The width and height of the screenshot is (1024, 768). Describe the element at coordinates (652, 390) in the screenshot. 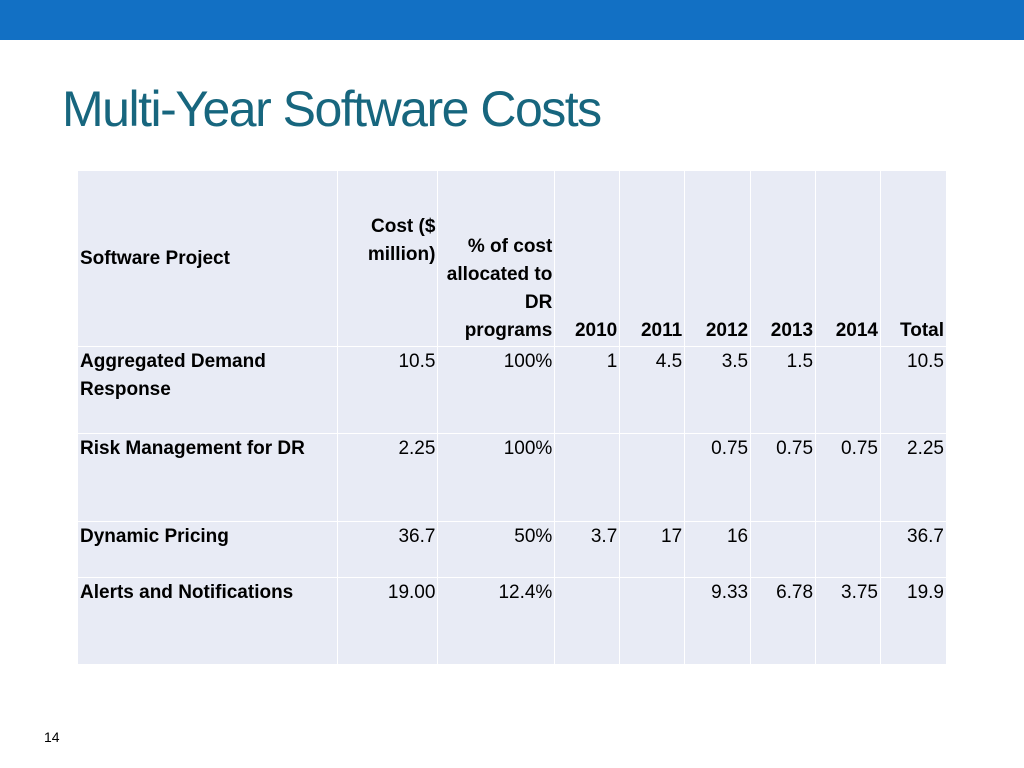

I see `year-2011-cell: 4.5` at that location.